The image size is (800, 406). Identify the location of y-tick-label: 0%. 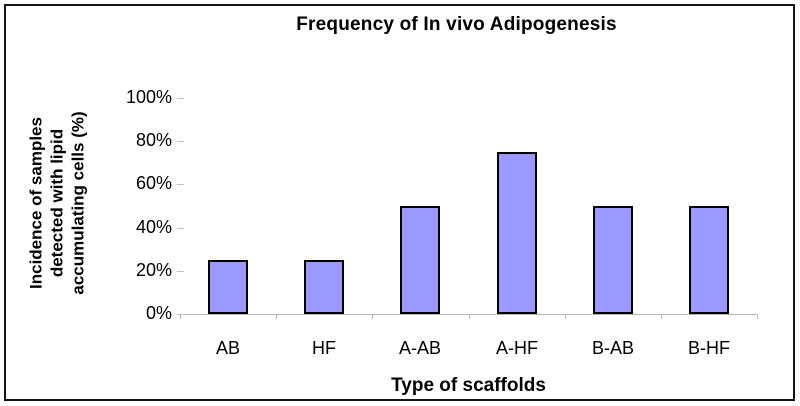
(158, 313).